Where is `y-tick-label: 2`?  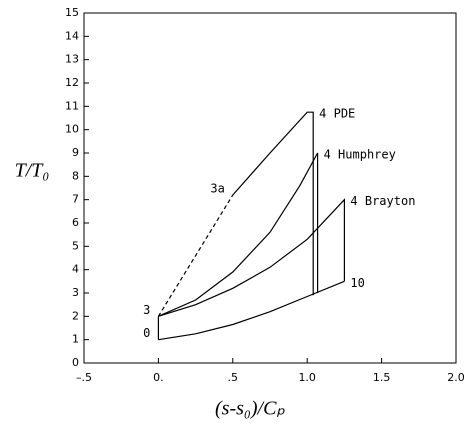 y-tick-label: 2 is located at coordinates (75, 315).